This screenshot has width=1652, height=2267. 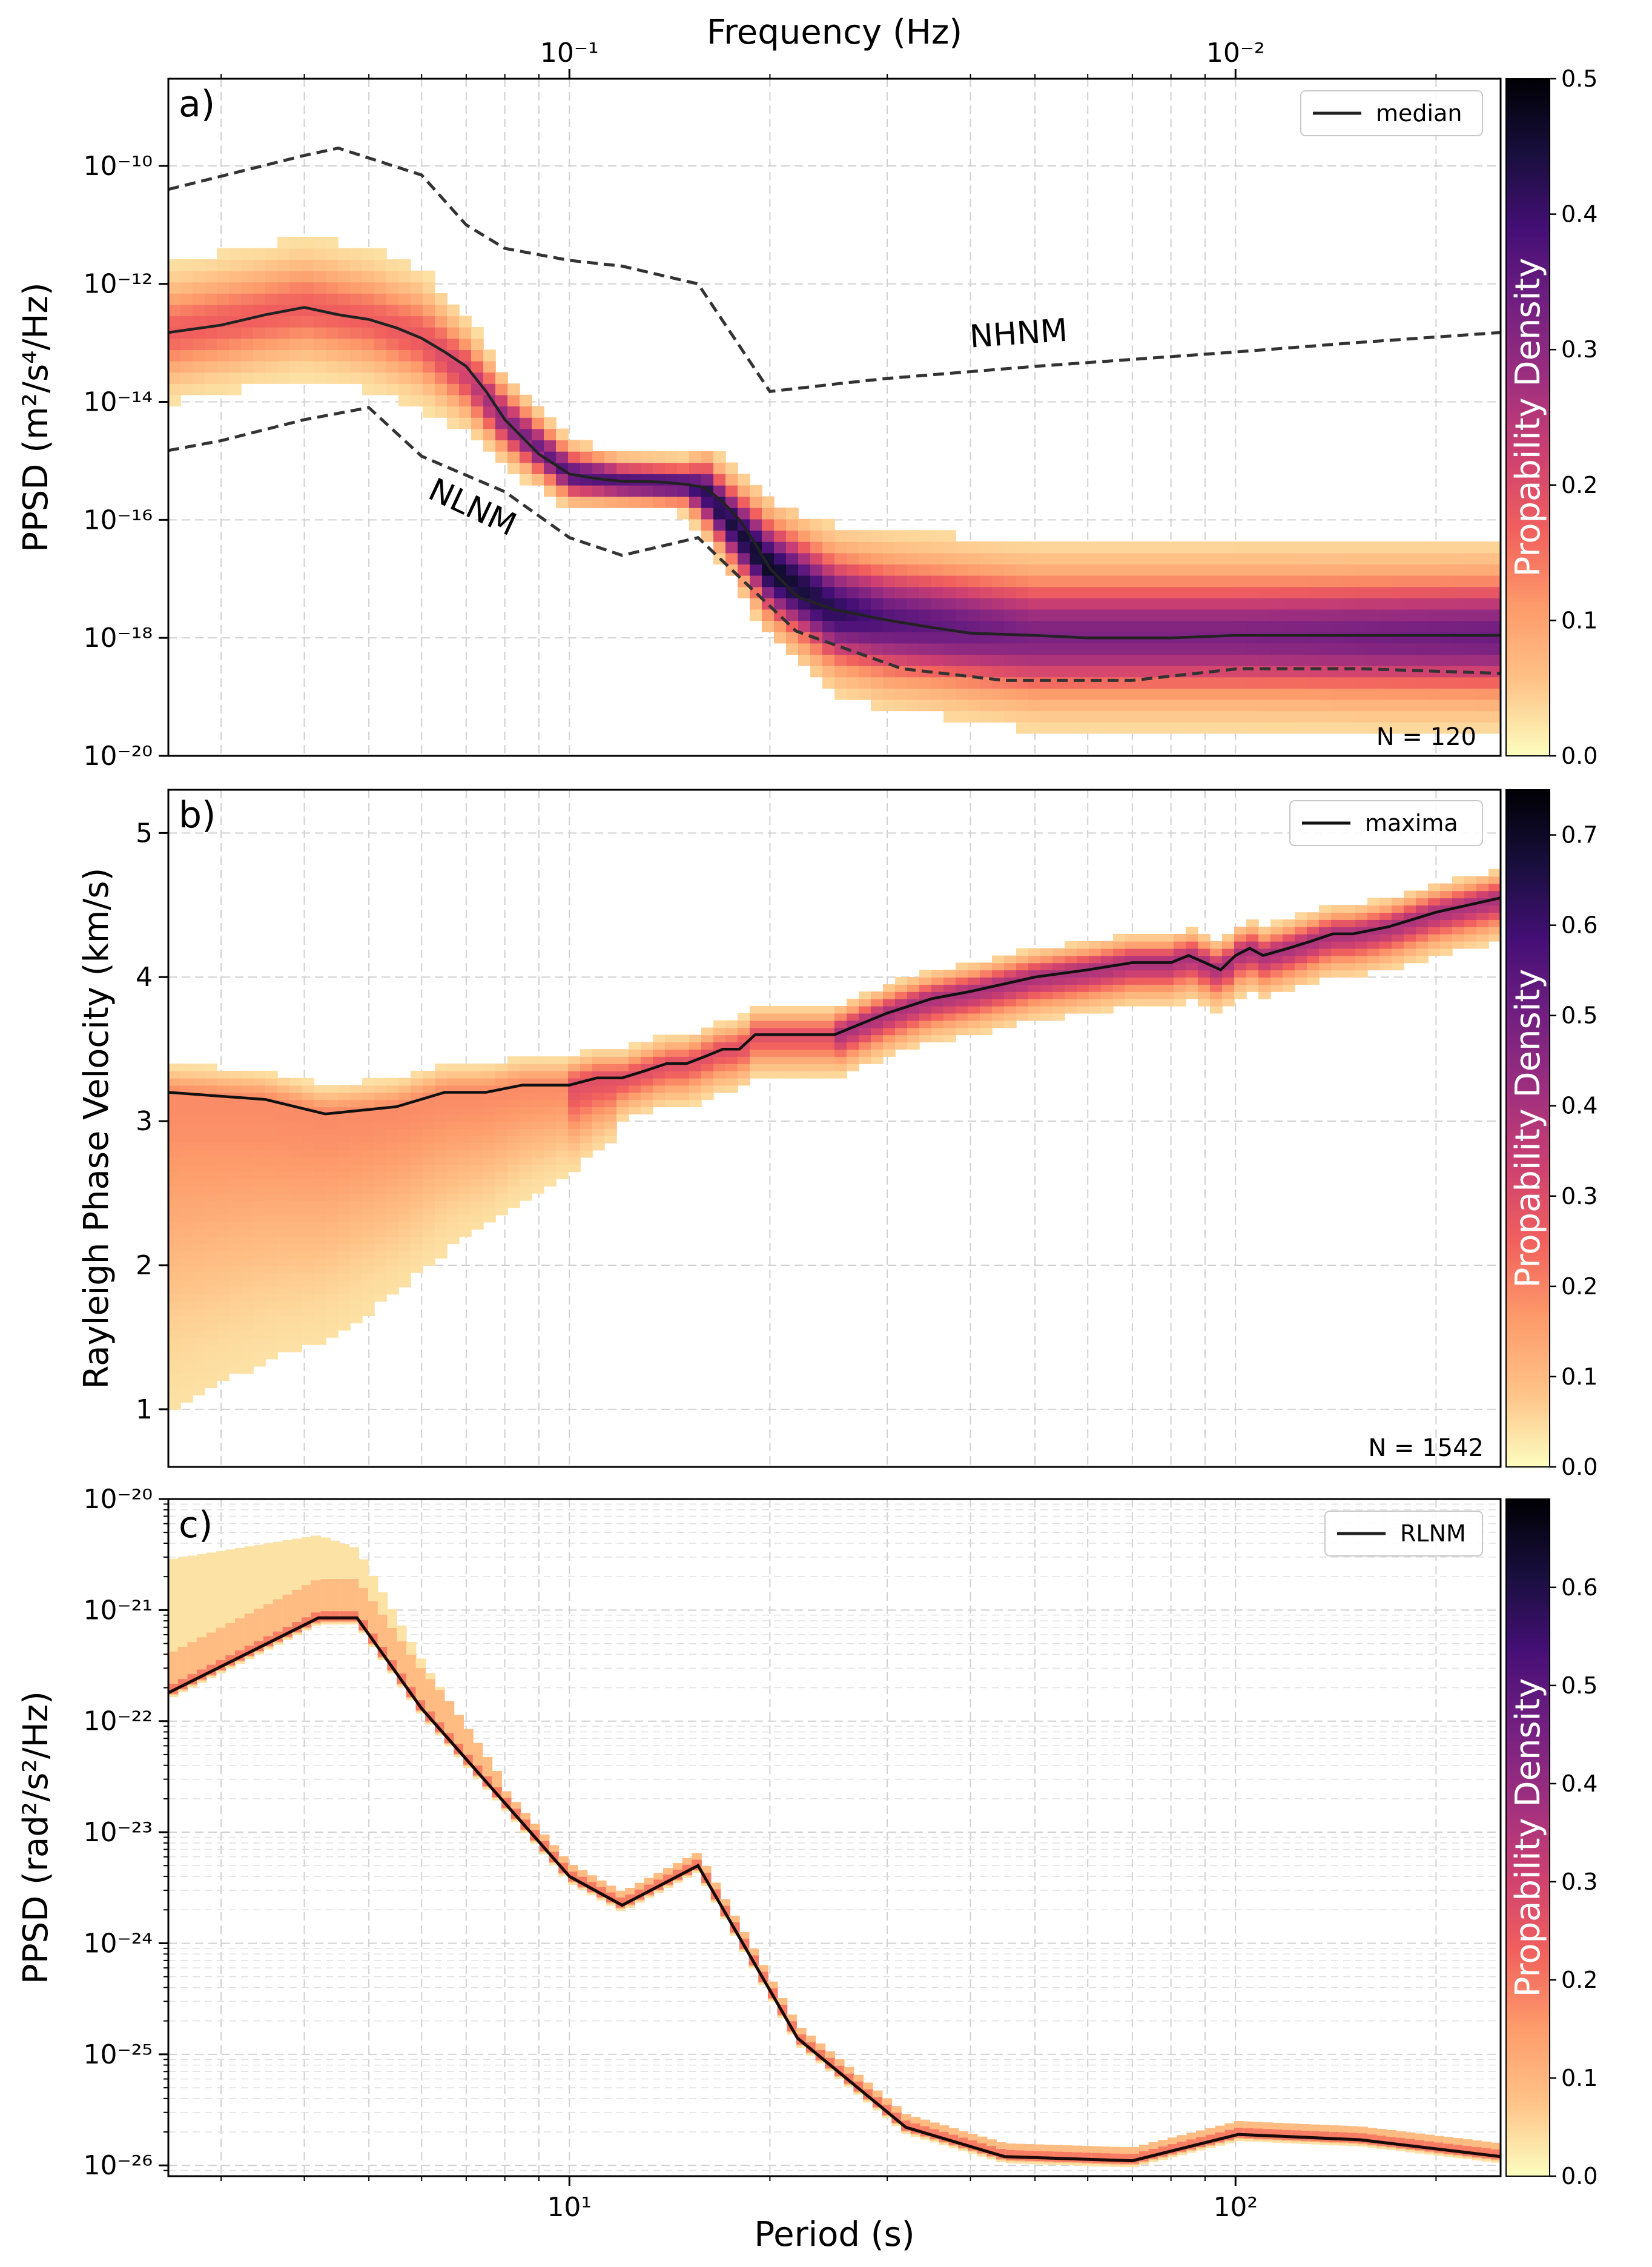 What do you see at coordinates (828, 58) in the screenshot?
I see `panel-a-top-ticks: 10⁻¹ 10⁻²` at bounding box center [828, 58].